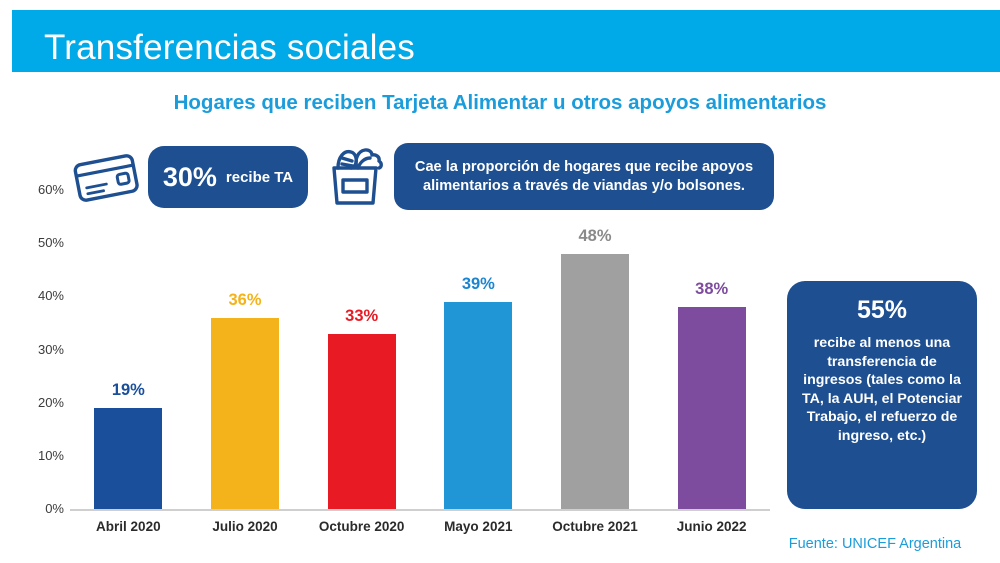  I want to click on x-axis-category-label: Octubre 2020, so click(361, 526).